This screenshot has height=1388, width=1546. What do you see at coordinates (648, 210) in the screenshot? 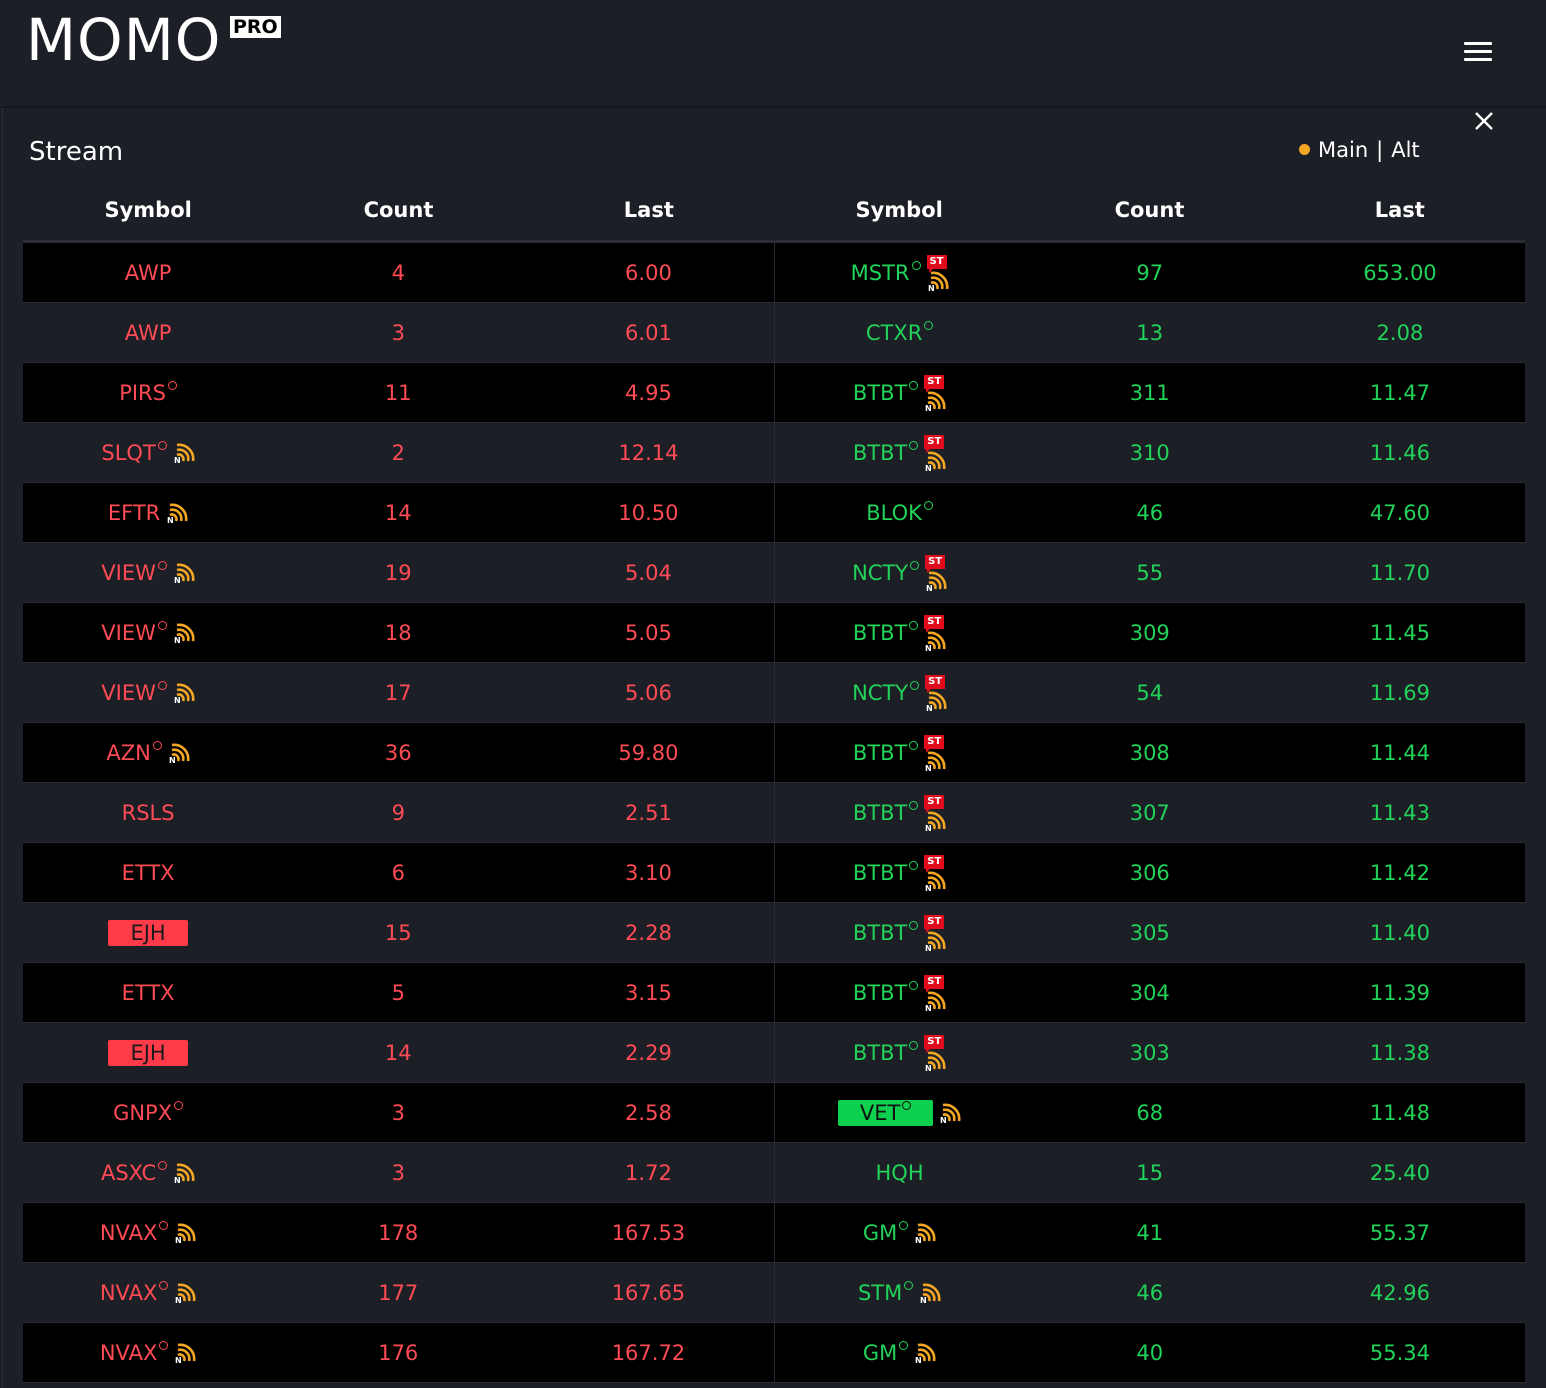
I see `col-header-last-left: Last` at bounding box center [648, 210].